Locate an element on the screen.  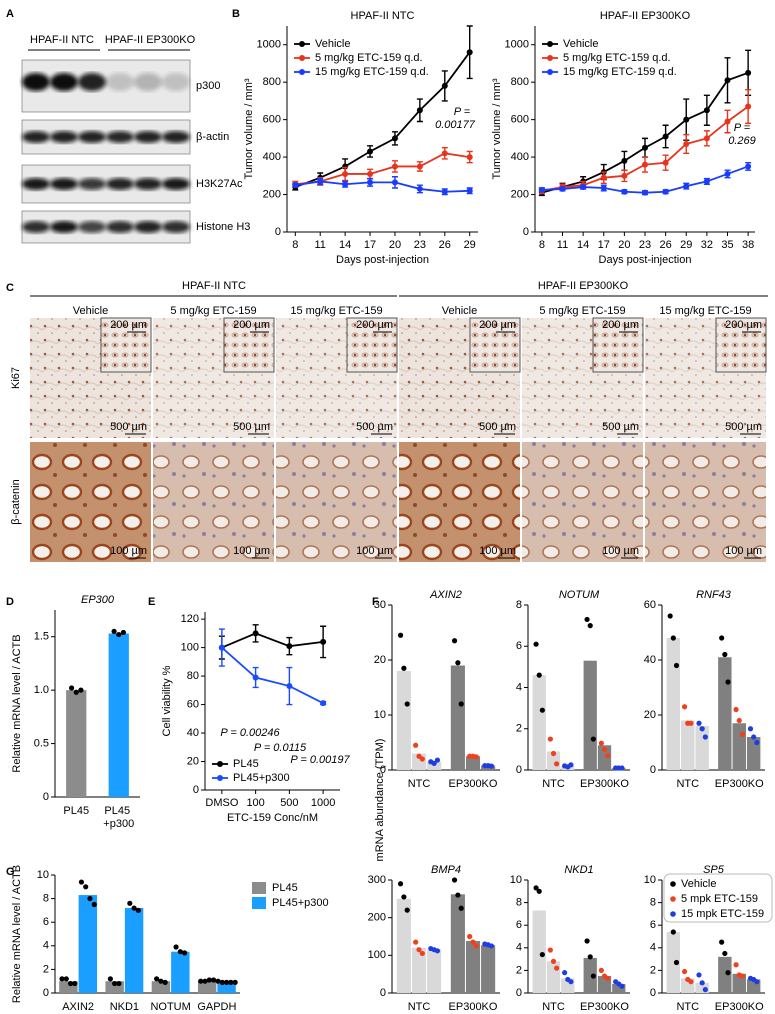
chart-title: SP5 is located at coordinates (714, 870).